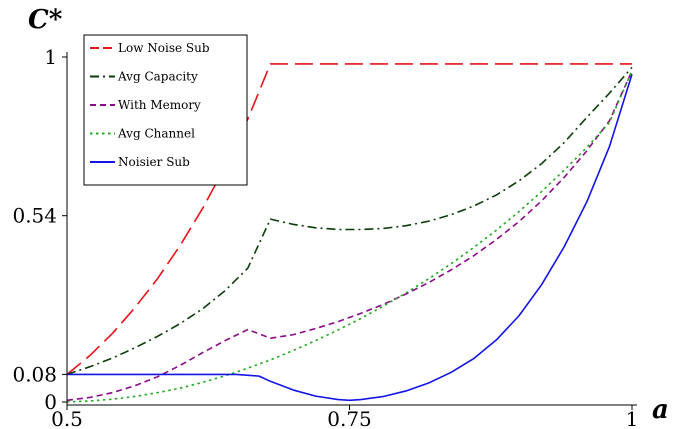  Describe the element at coordinates (50, 402) in the screenshot. I see `y-tick-label: 0` at that location.